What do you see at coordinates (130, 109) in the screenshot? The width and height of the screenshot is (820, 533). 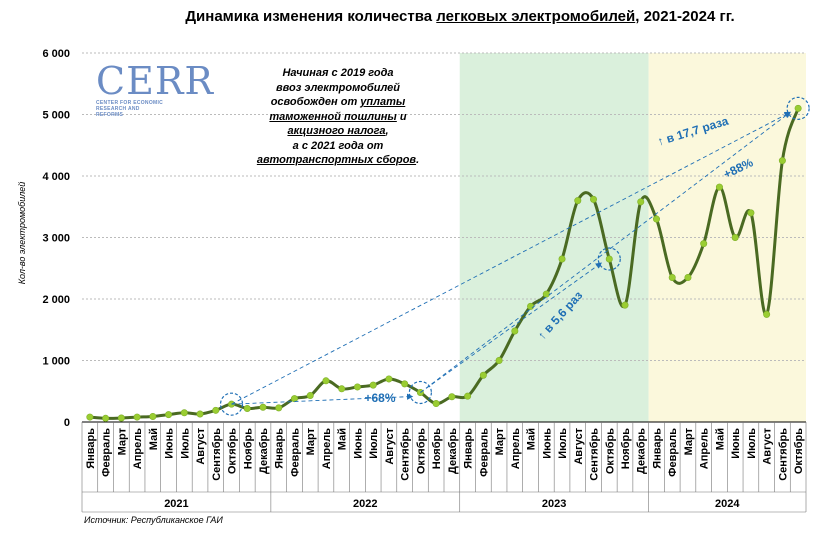 I see `logo-subtext: CENTER FOR ECONOMIC RESEARCH AND REFORMS` at bounding box center [130, 109].